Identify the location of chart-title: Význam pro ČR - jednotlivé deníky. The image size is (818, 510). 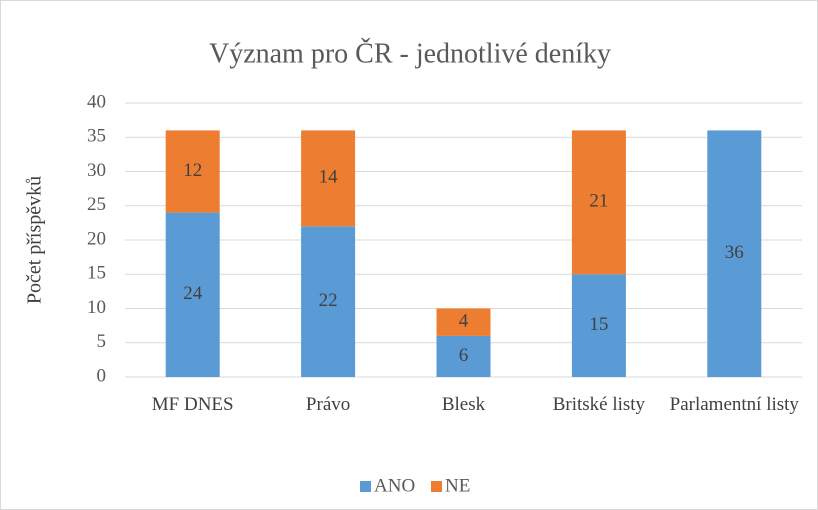
(410, 53).